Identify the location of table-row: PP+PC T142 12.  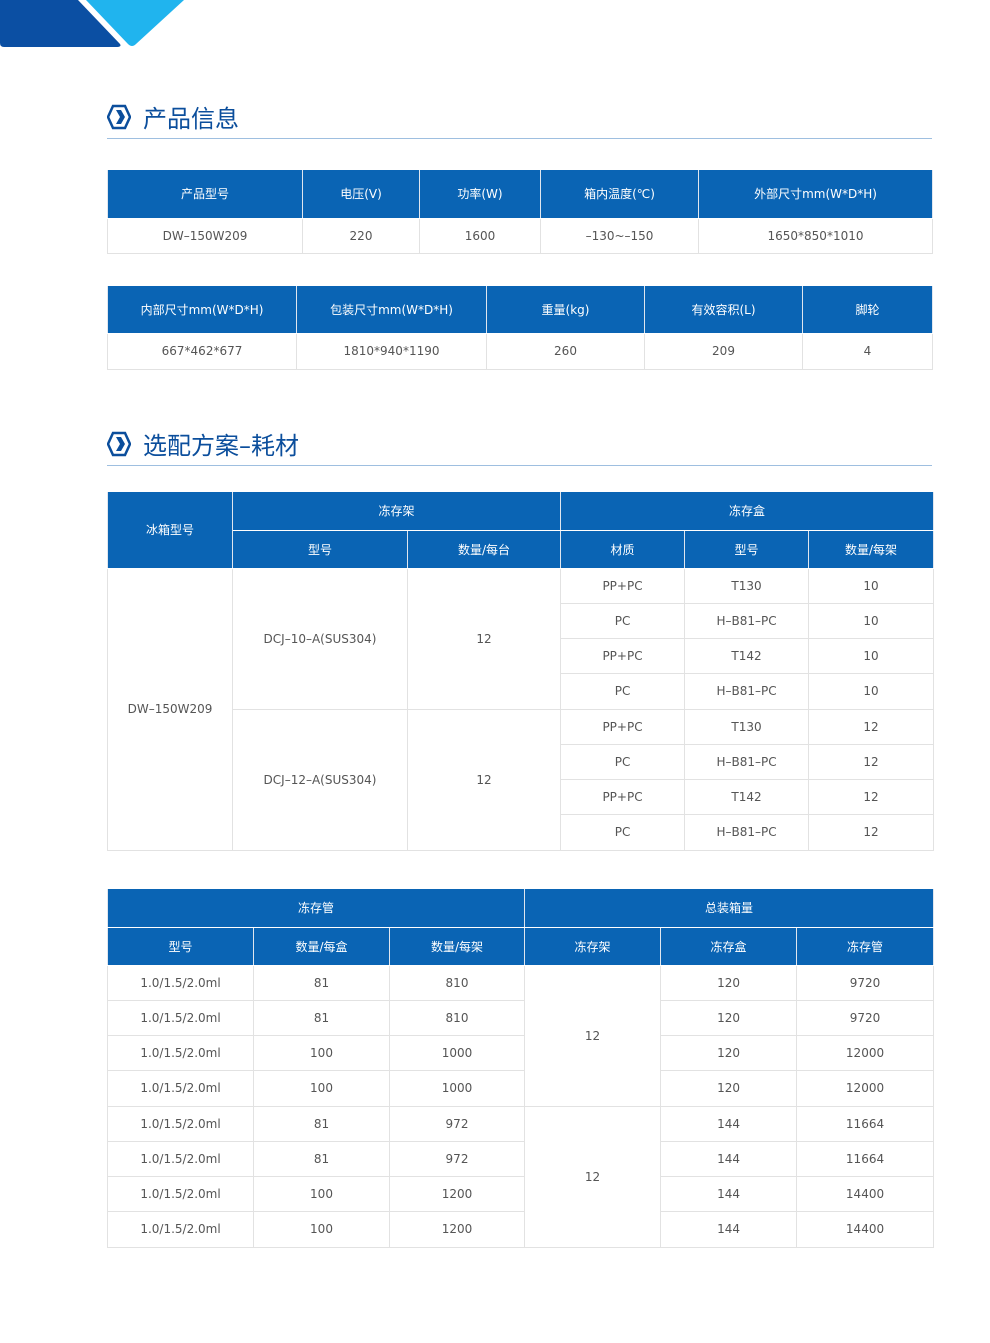
(521, 797).